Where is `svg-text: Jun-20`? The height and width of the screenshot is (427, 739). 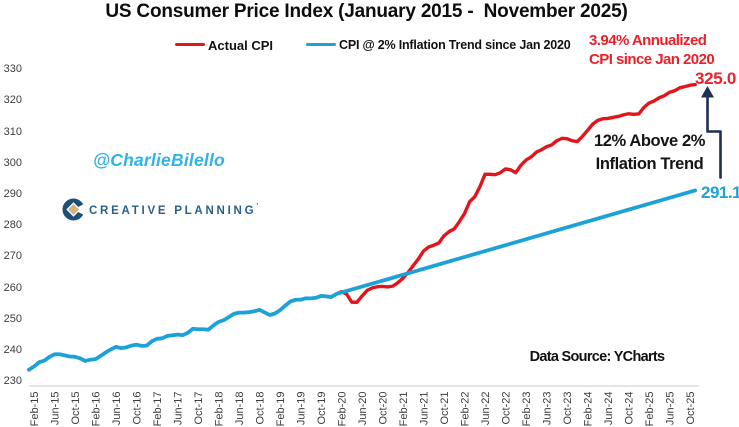 svg-text: Jun-20 is located at coordinates (363, 409).